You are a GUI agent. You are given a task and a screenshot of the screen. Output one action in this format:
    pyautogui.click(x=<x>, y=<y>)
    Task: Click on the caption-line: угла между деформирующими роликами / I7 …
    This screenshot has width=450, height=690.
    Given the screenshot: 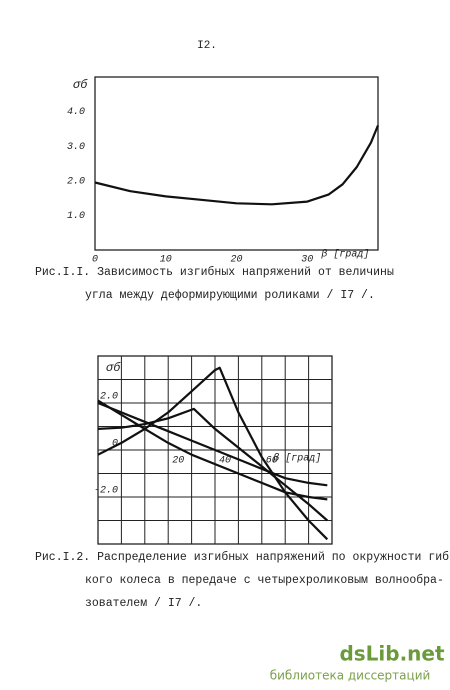 What is the action you would take?
    pyautogui.click(x=230, y=295)
    